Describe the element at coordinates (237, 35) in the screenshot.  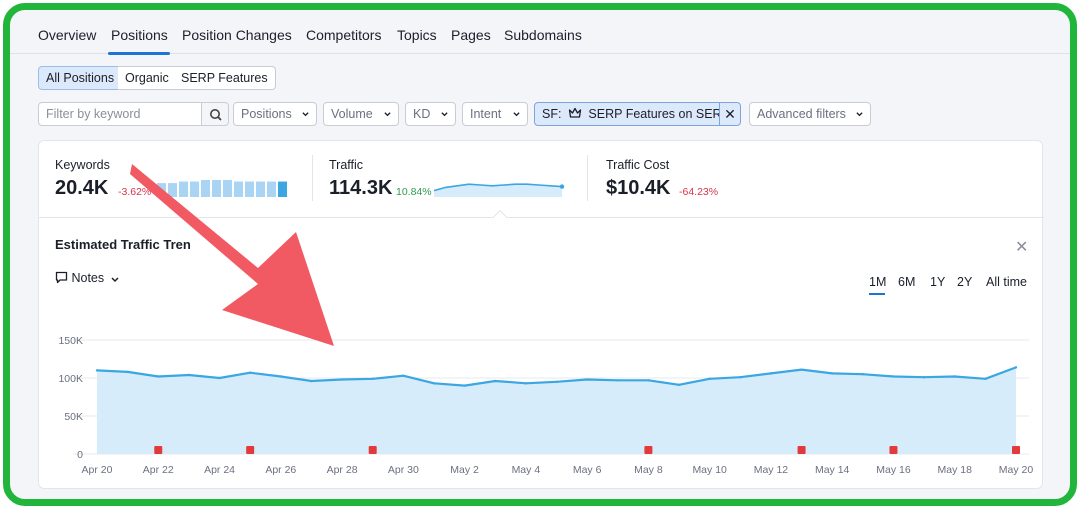
I see `tab-position-changes: Position Changes` at that location.